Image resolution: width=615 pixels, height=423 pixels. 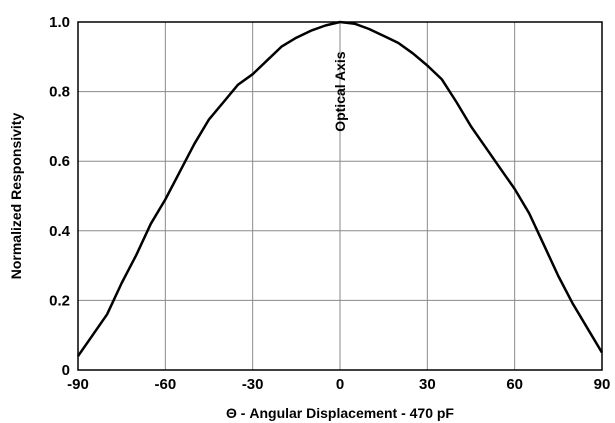 I want to click on x-tick-label: 90, so click(x=602, y=384).